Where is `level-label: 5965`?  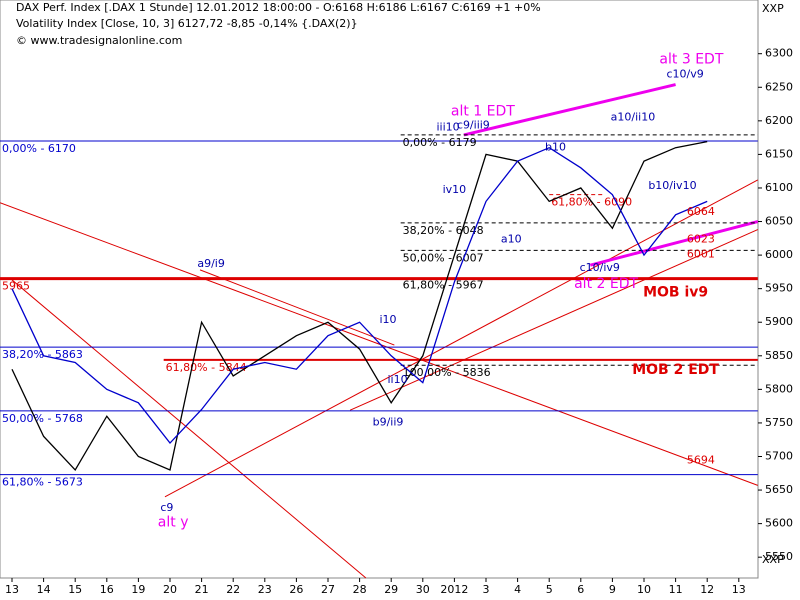
level-label: 5965 is located at coordinates (16, 286).